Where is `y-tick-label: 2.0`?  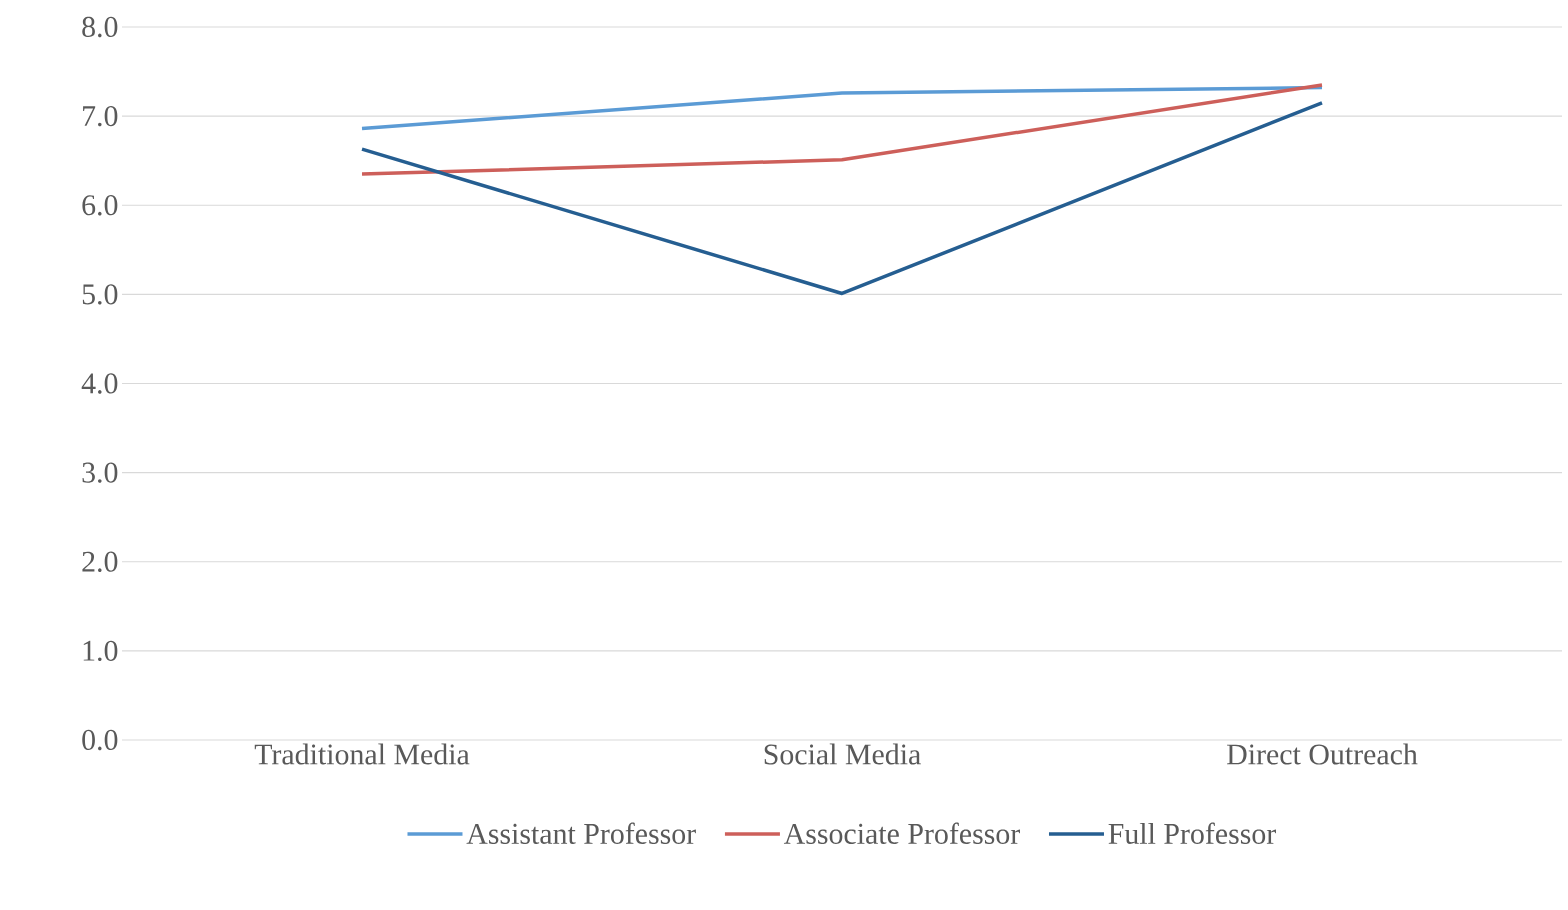 y-tick-label: 2.0 is located at coordinates (100, 561).